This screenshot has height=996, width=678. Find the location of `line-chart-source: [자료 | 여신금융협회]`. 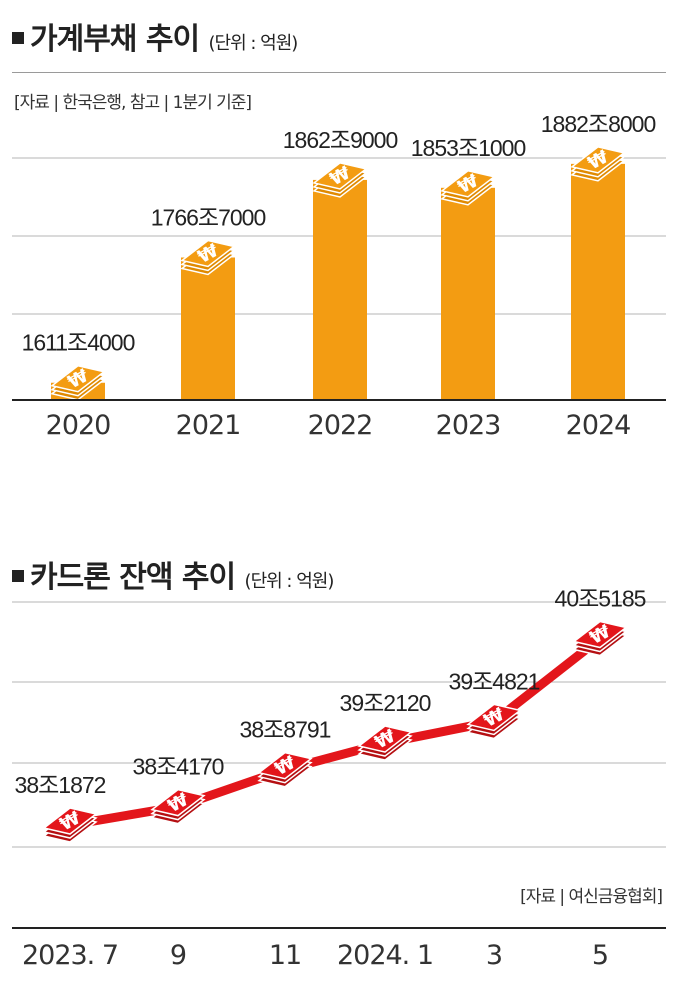

line-chart-source: [자료 | 여신금융협회] is located at coordinates (591, 897).